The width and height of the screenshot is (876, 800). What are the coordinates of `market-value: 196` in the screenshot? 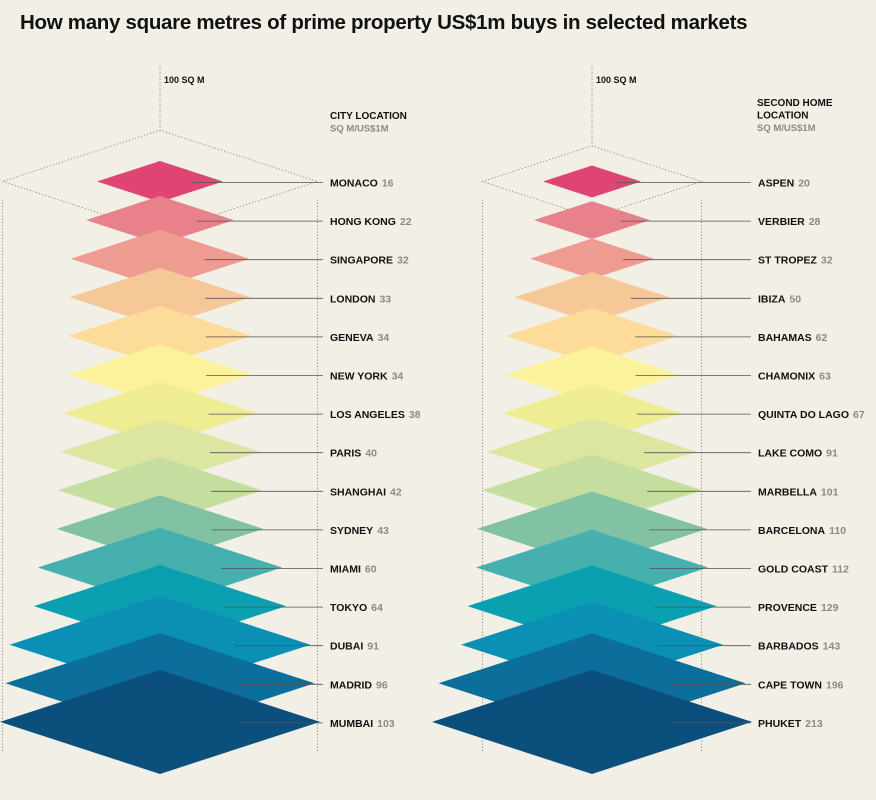 It's located at (835, 685).